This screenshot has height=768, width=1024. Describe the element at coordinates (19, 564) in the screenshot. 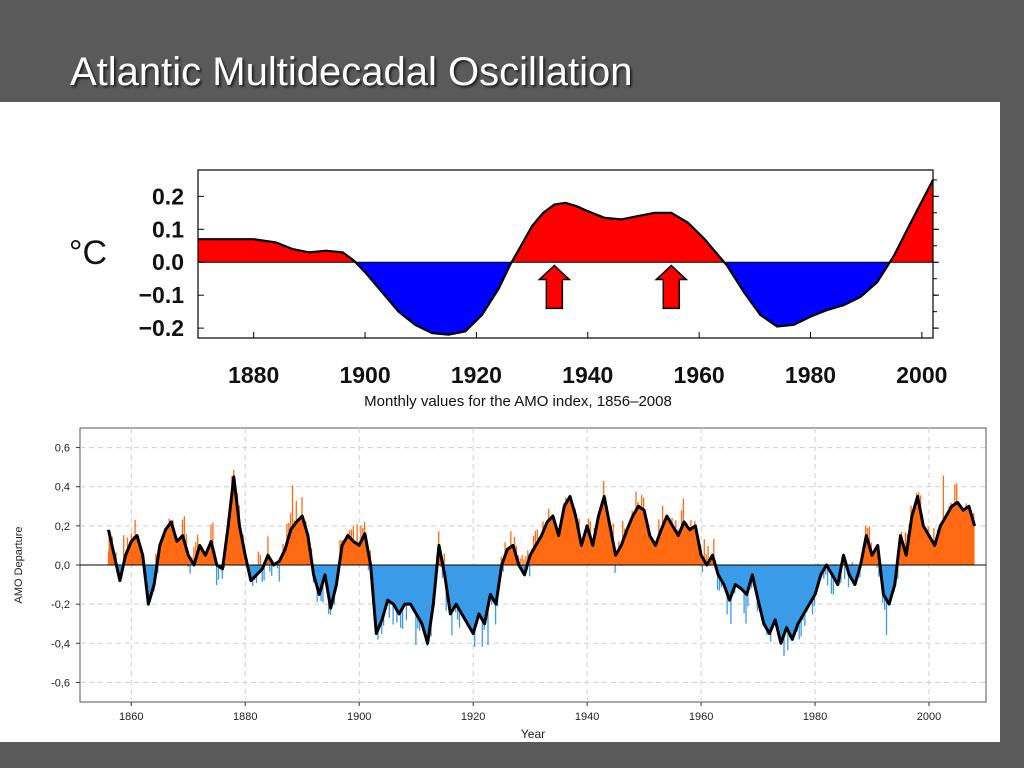

I see `y-axis-label: AMO Departure` at that location.